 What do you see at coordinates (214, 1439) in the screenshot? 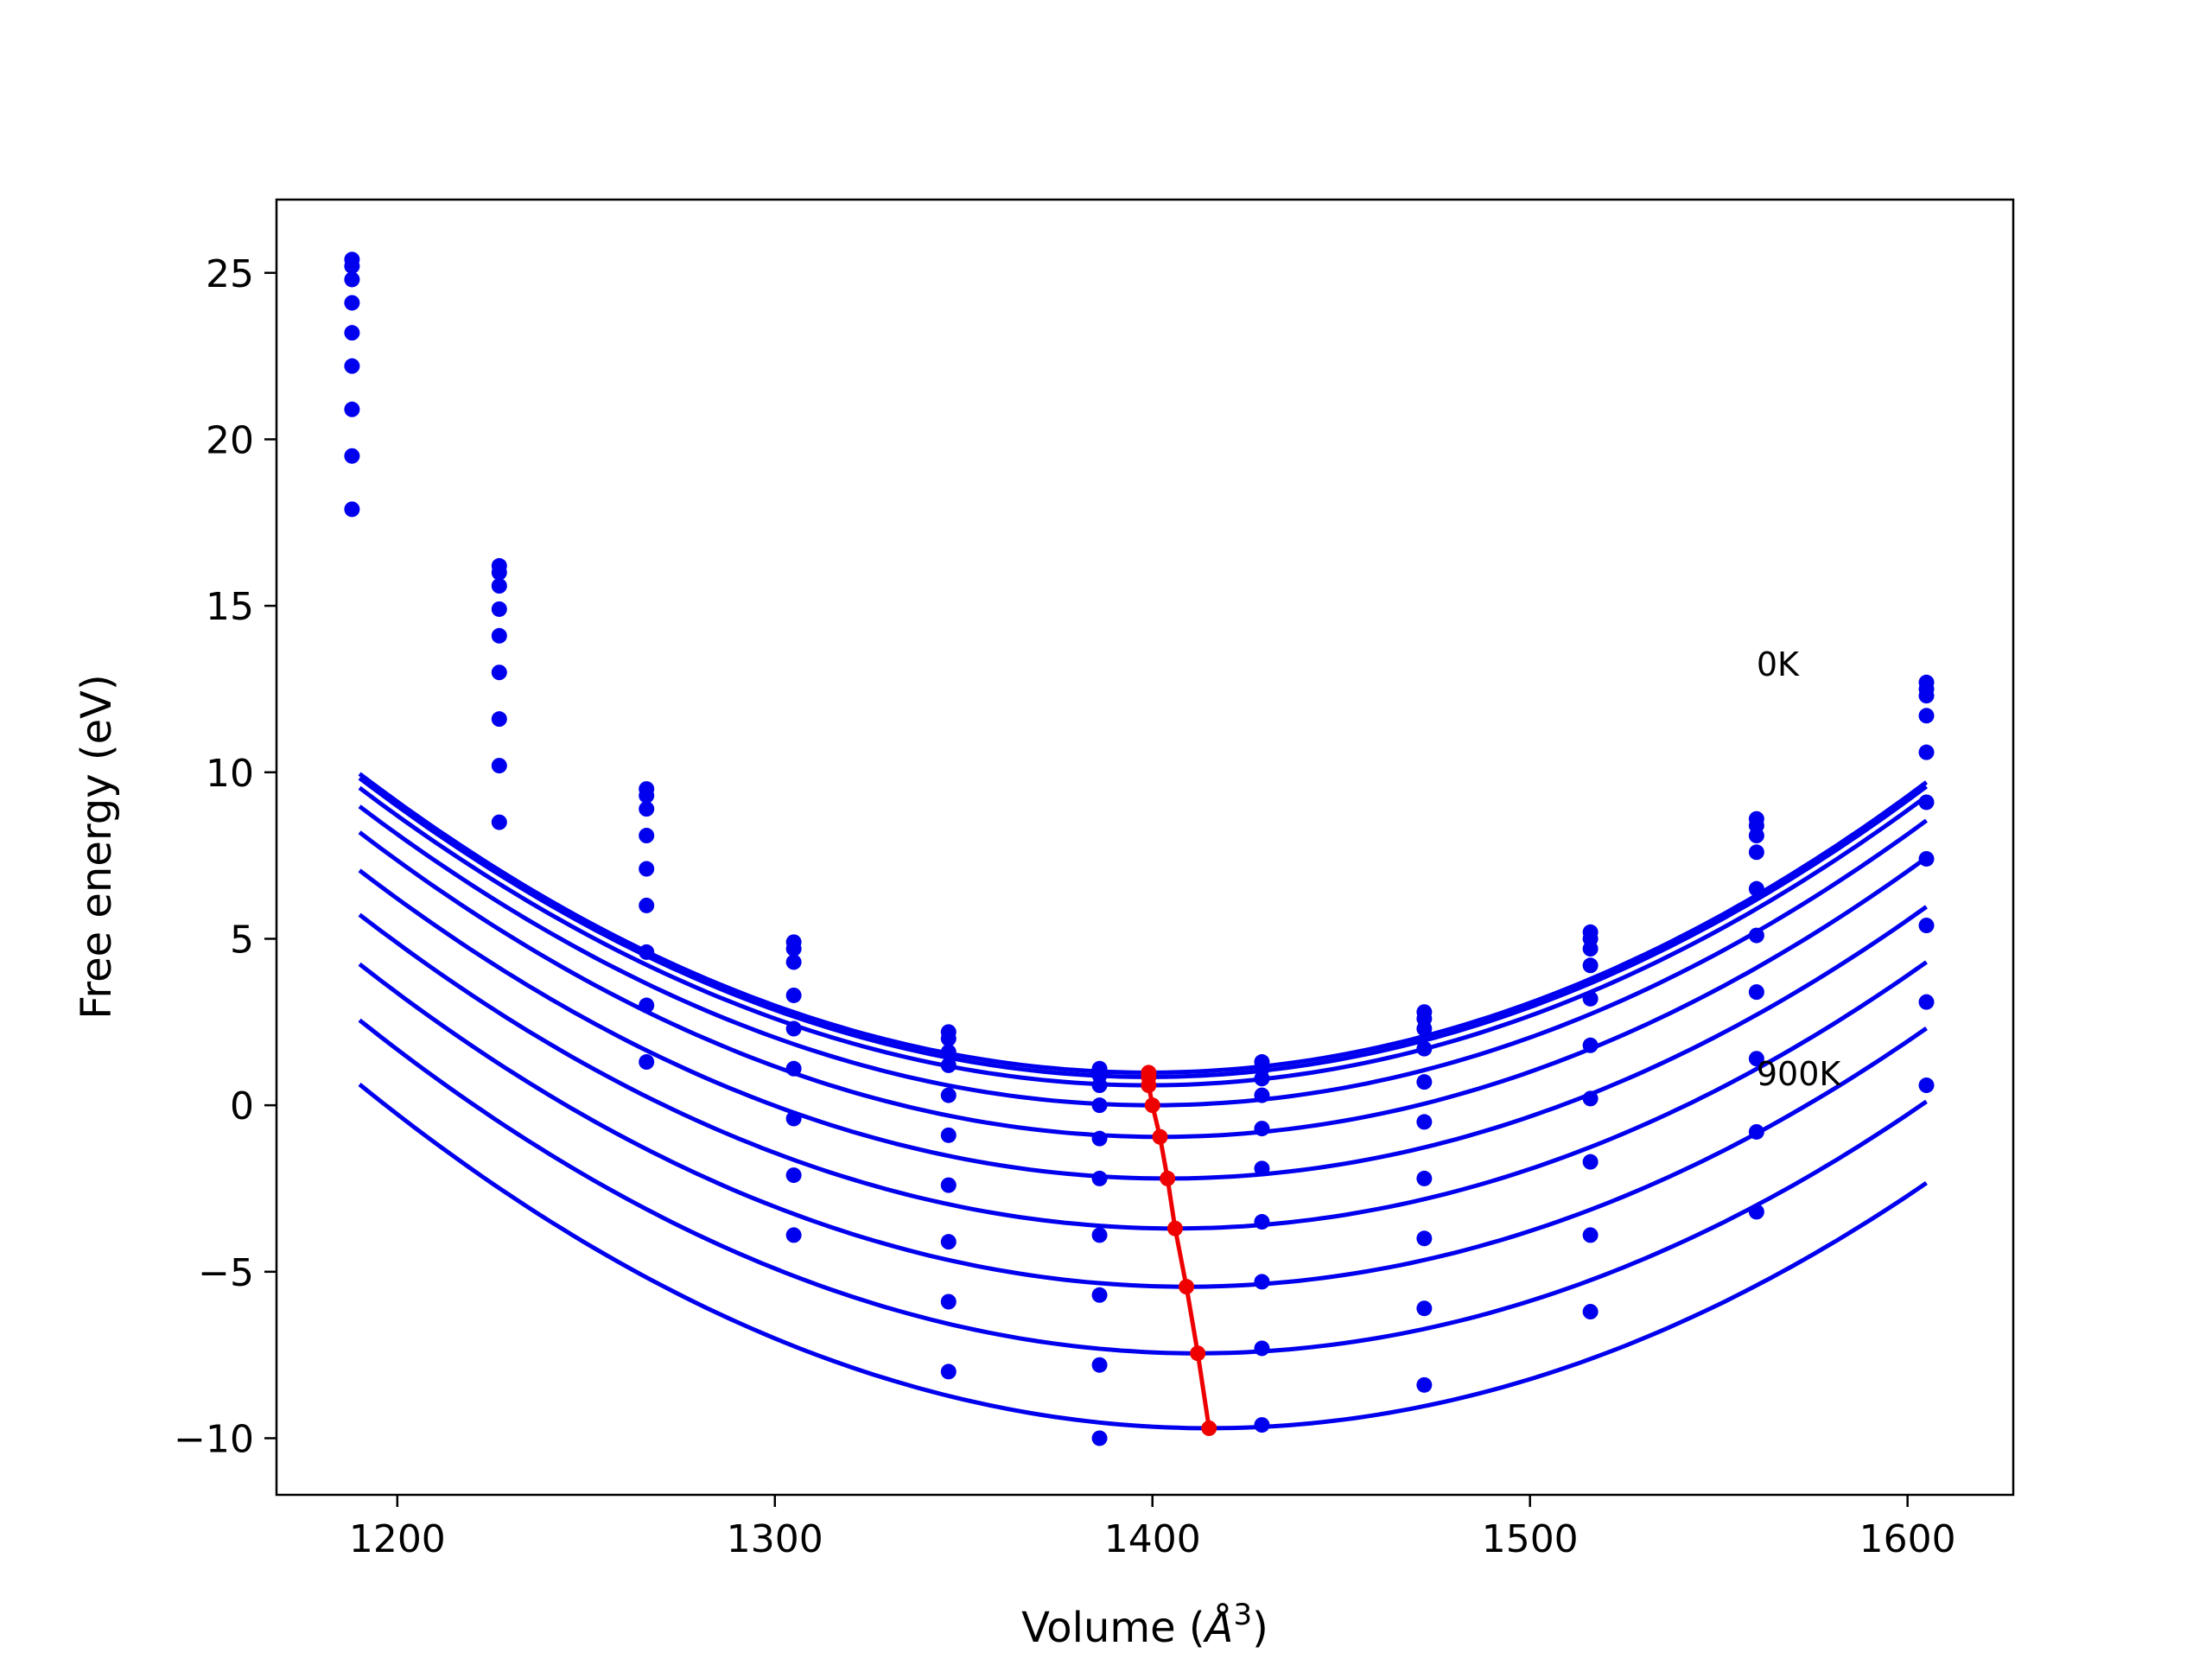
I see `y-tick-label: −10` at bounding box center [214, 1439].